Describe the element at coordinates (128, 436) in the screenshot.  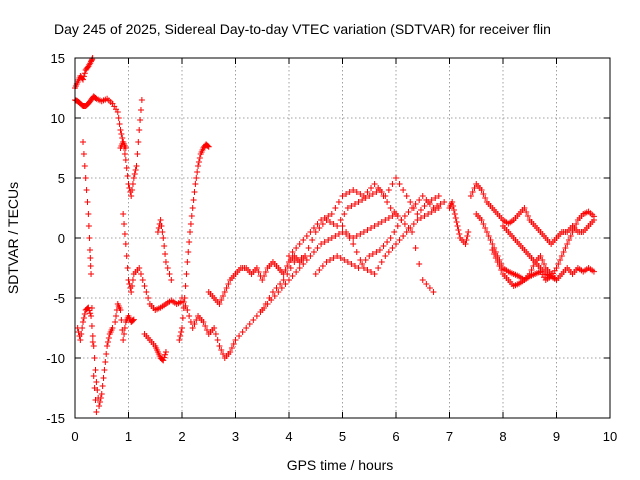
I see `x-tick-label: 1` at that location.